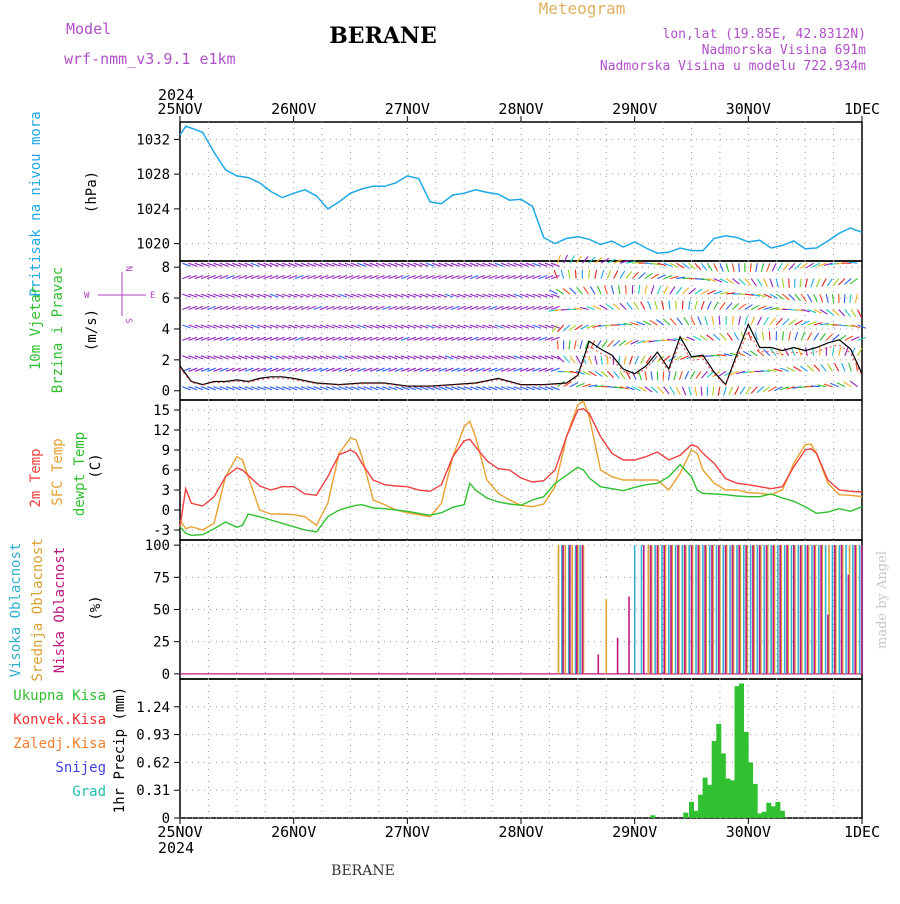  What do you see at coordinates (128, 320) in the screenshot?
I see `compass-s: S` at bounding box center [128, 320].